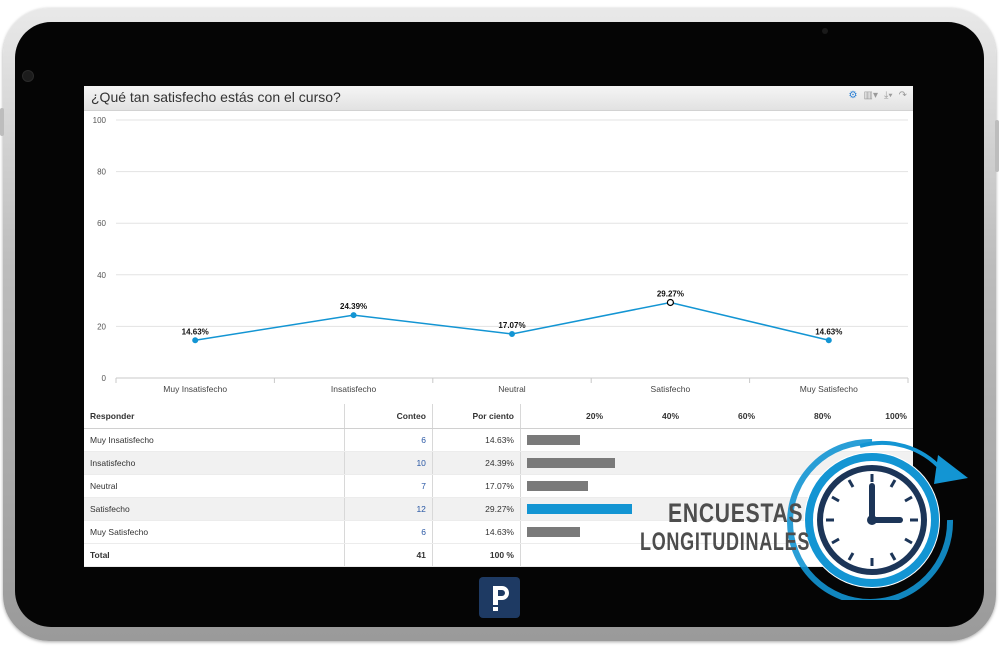  I want to click on total-count: 41, so click(388, 555).